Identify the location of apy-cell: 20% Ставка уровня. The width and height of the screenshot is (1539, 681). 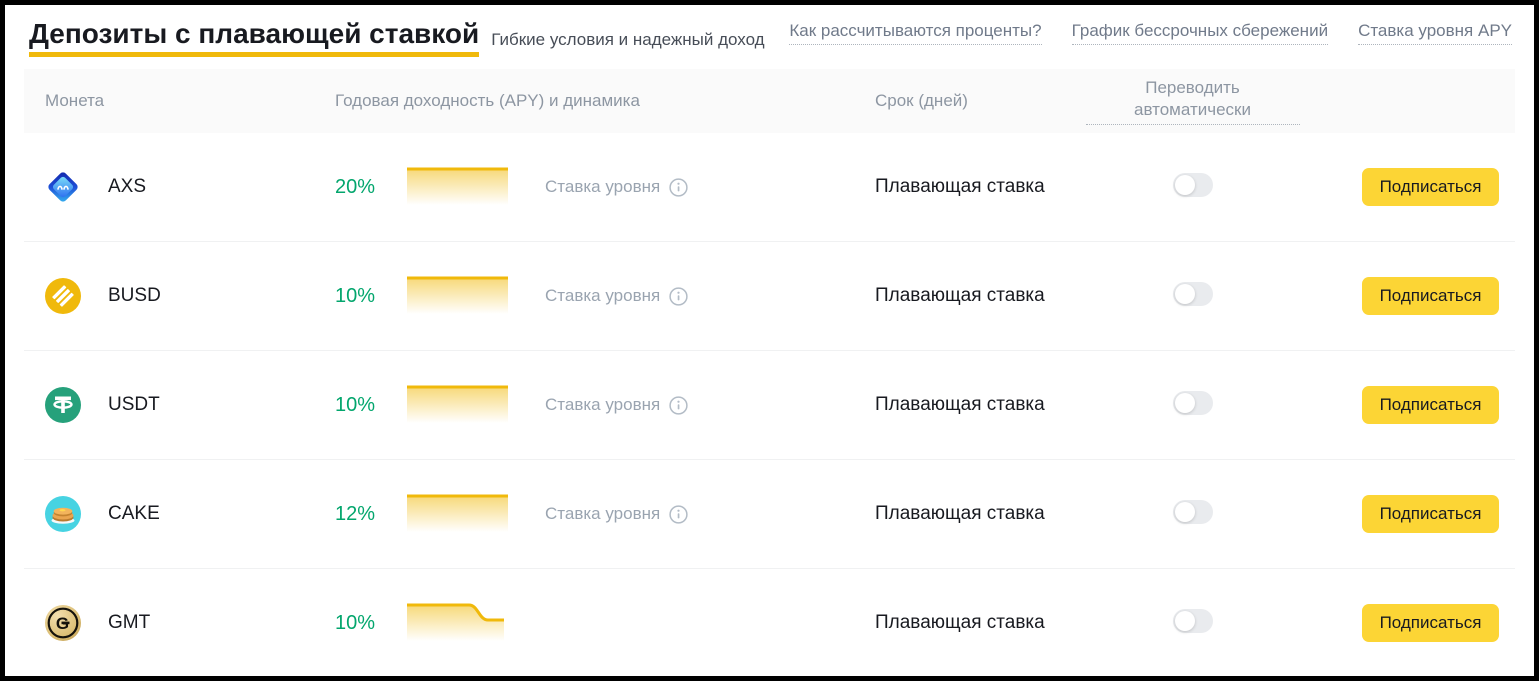
(605, 187).